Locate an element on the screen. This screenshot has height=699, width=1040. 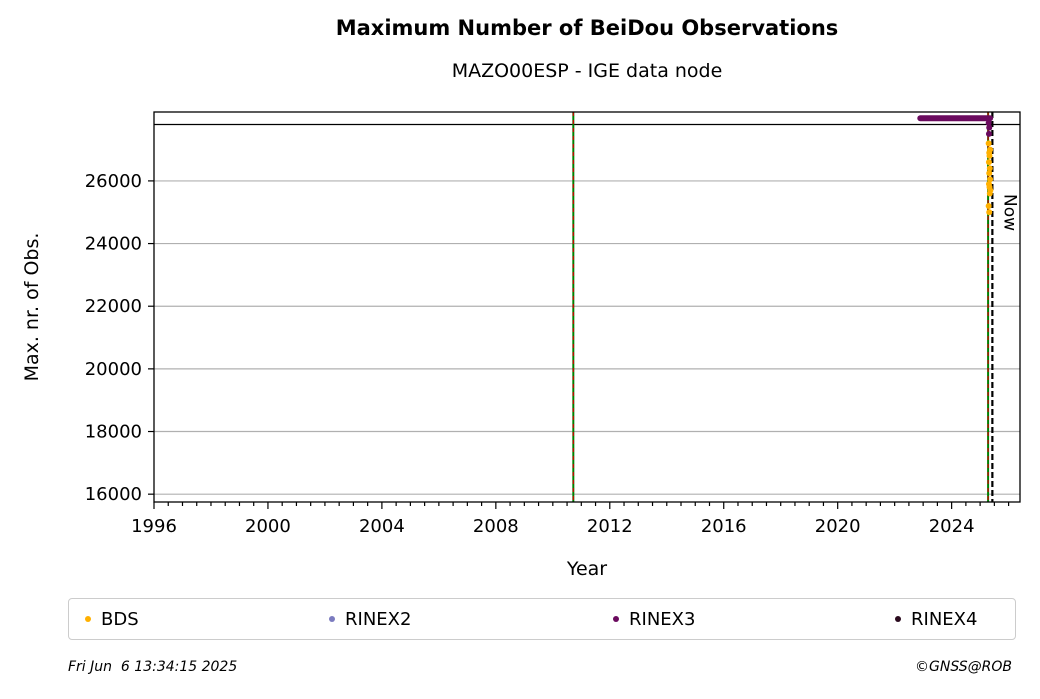
legend-item-bds: BDS is located at coordinates (112, 619).